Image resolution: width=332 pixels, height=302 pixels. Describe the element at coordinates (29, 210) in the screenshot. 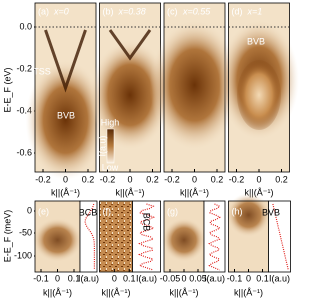

I see `y-tick-label: 0` at that location.